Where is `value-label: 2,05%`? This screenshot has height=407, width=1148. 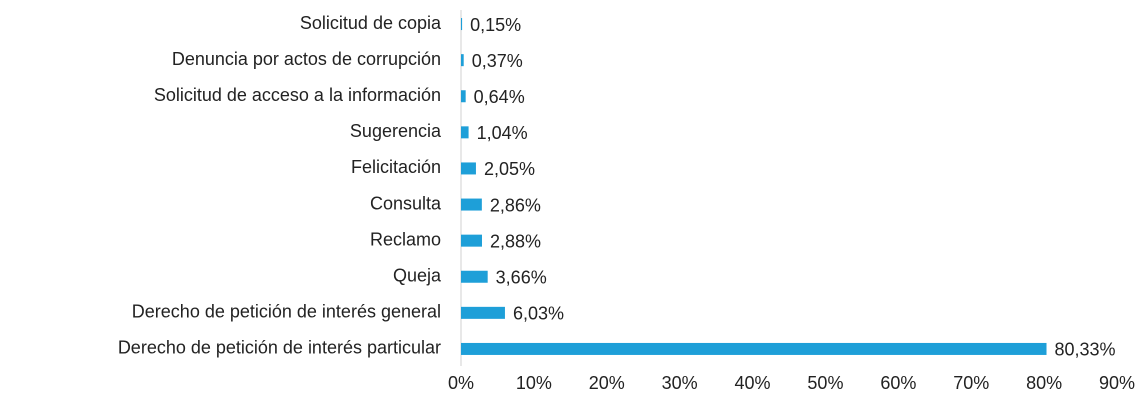
value-label: 2,05% is located at coordinates (509, 169).